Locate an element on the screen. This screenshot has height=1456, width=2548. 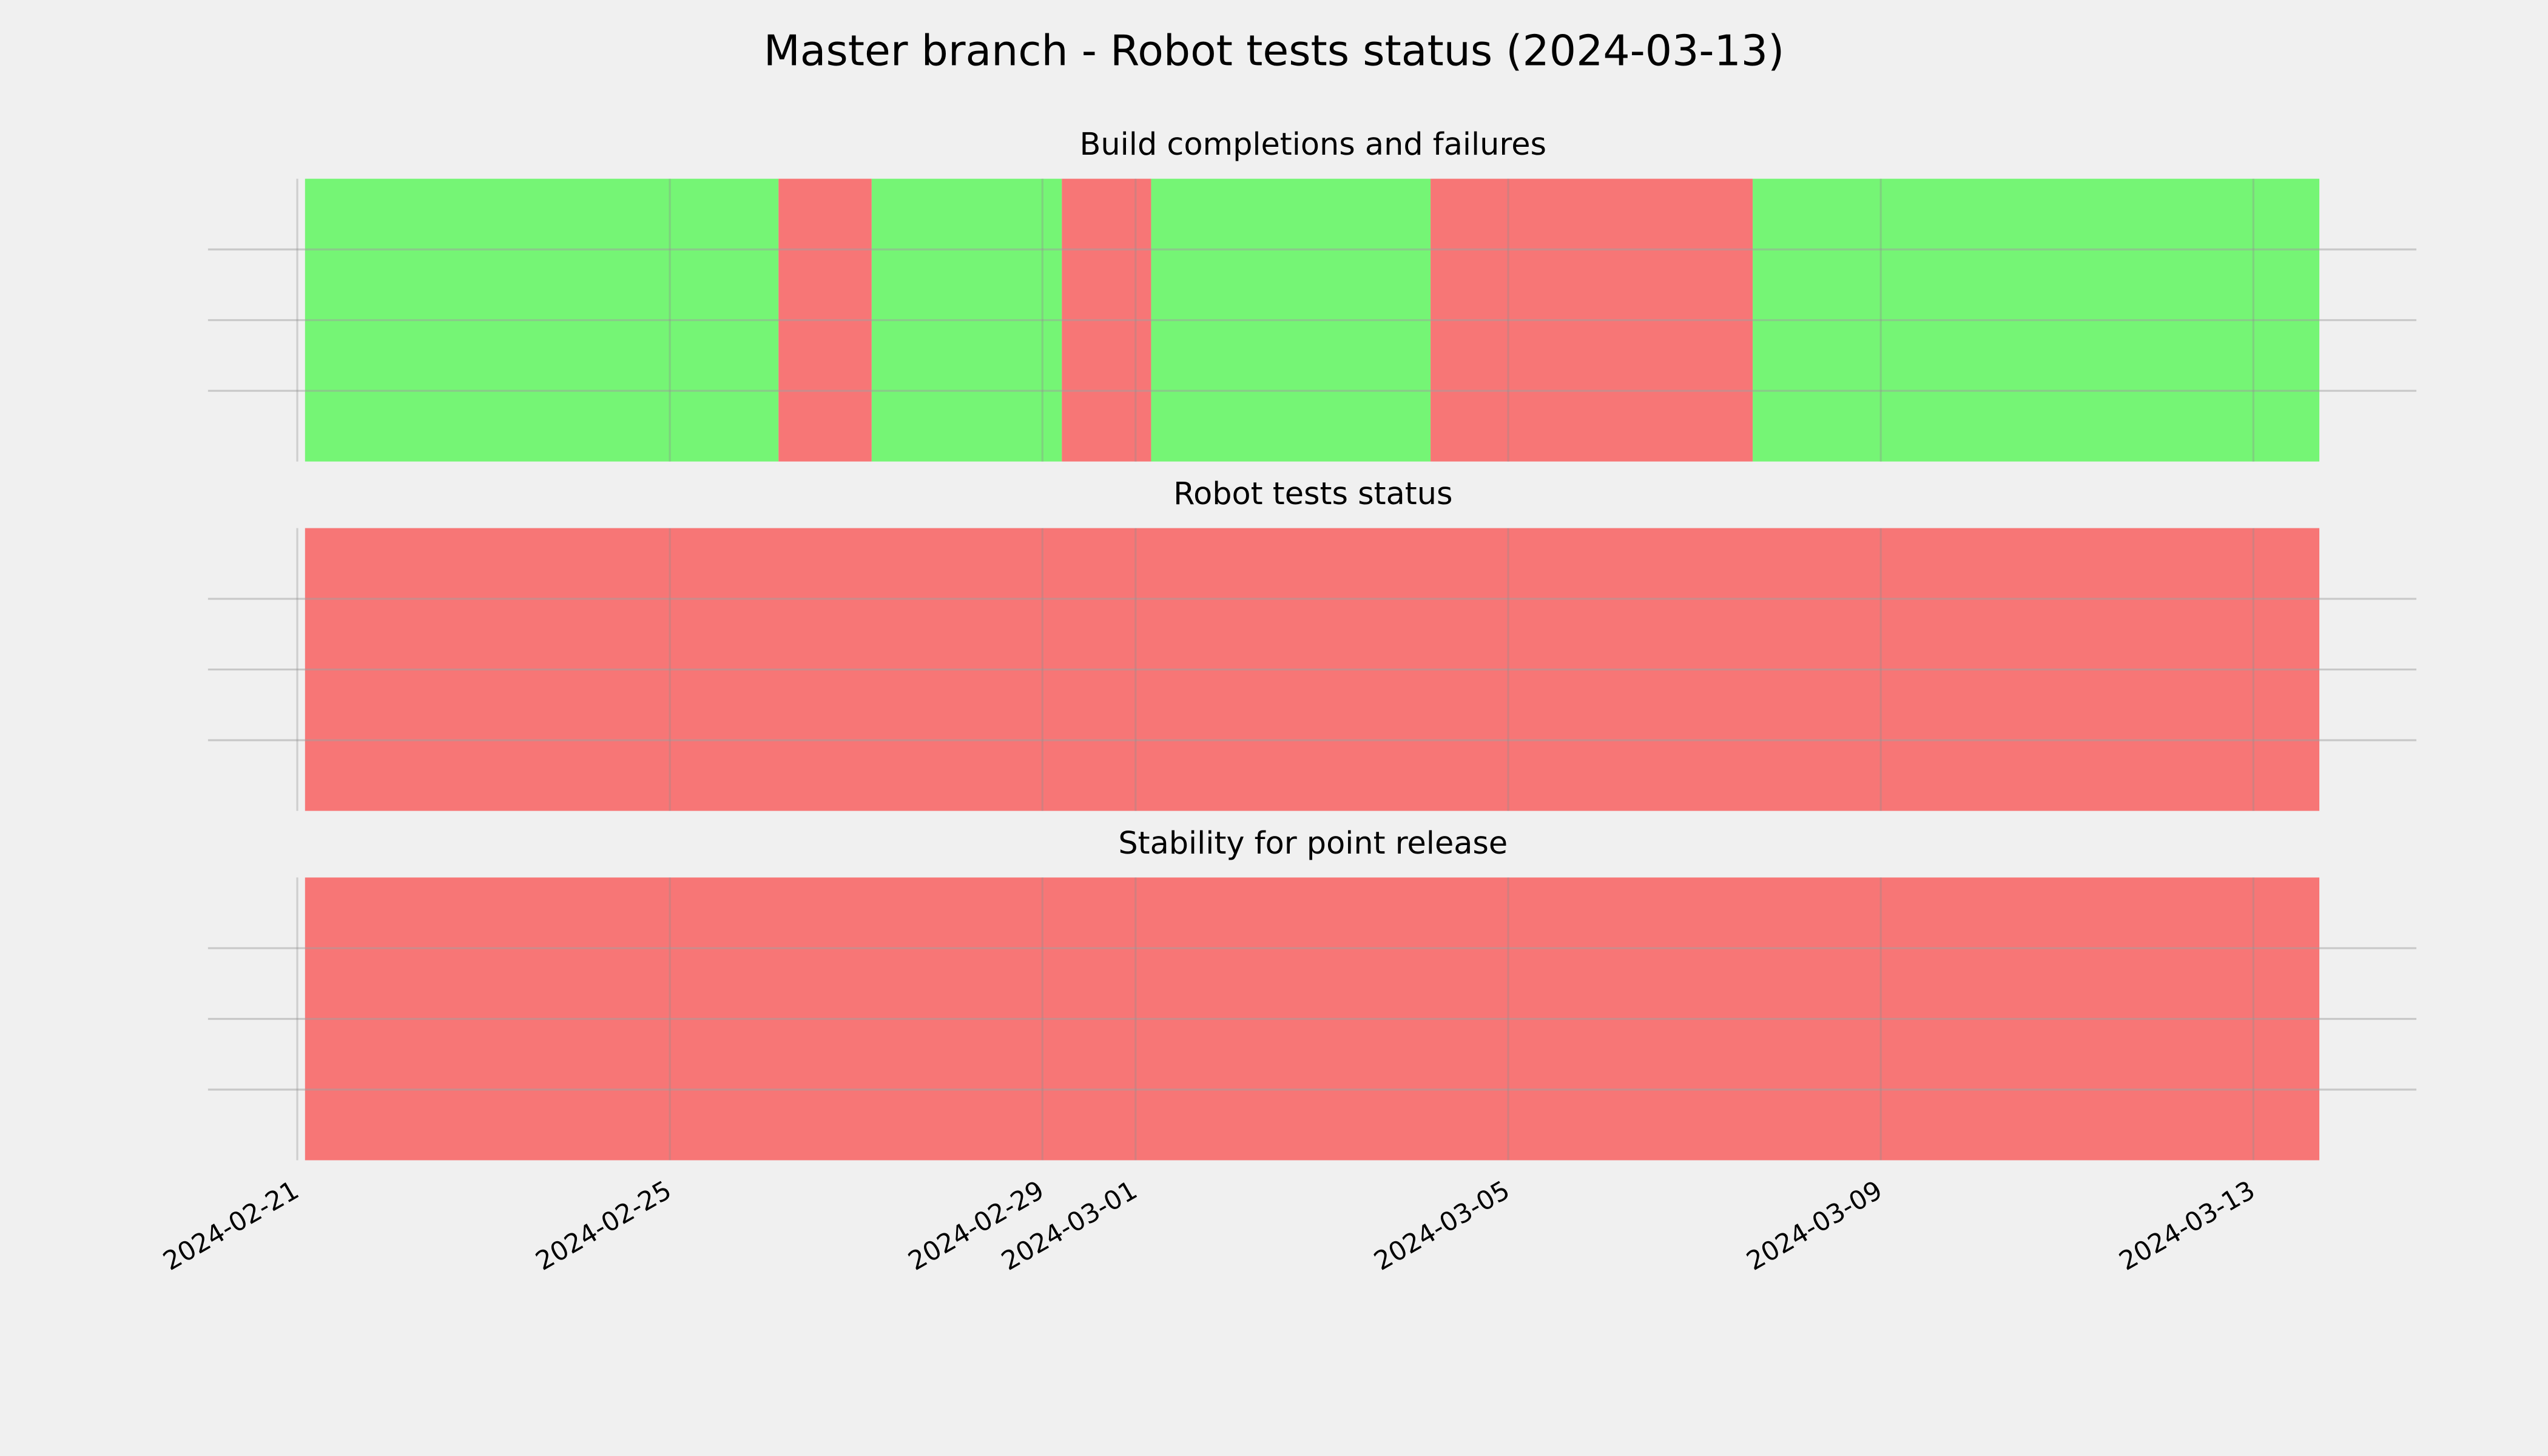
panel-title: Robot tests status is located at coordinates (1312, 494).